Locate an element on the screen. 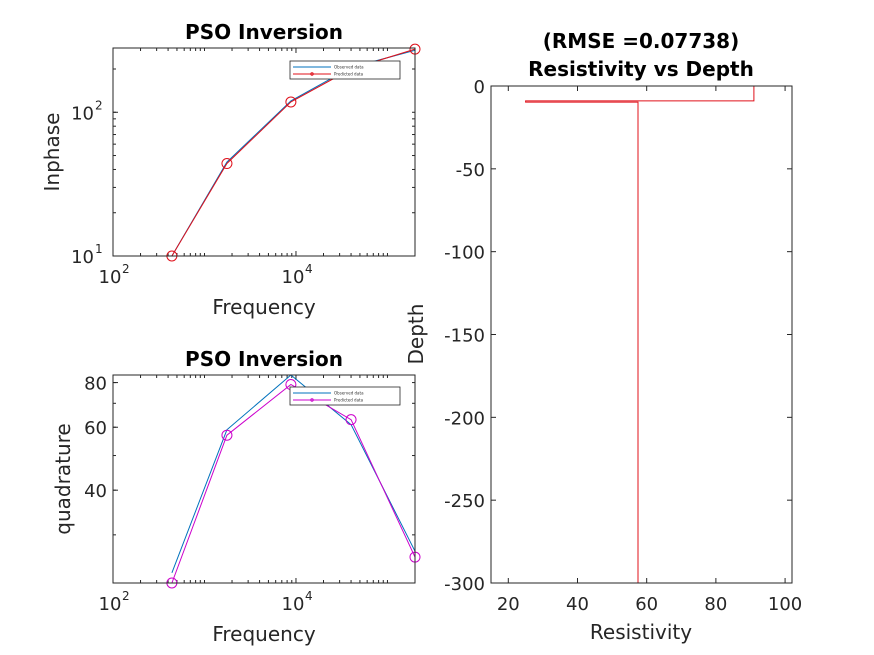  quadrature-y-tick-label: 80 is located at coordinates (95, 384).